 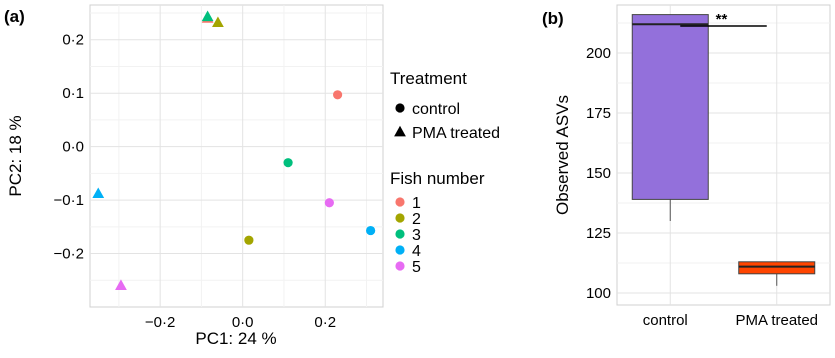 I want to click on significance-bracket: **, so click(x=723, y=19).